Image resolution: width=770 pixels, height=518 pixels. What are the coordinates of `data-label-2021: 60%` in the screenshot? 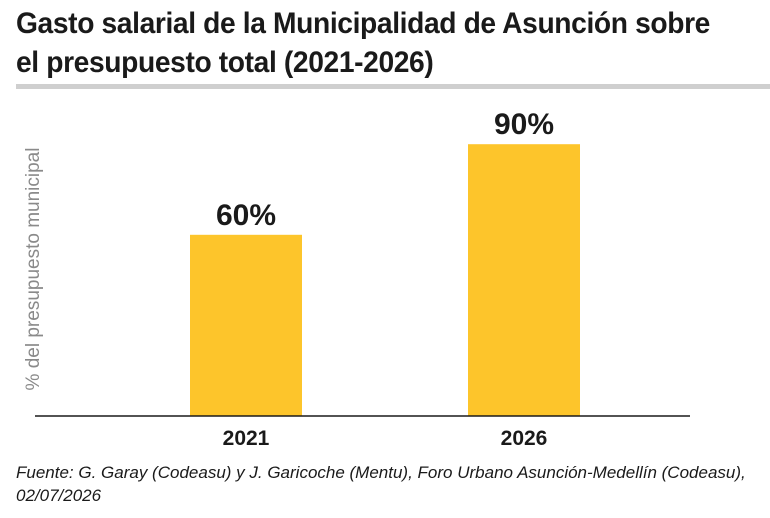 It's located at (246, 215).